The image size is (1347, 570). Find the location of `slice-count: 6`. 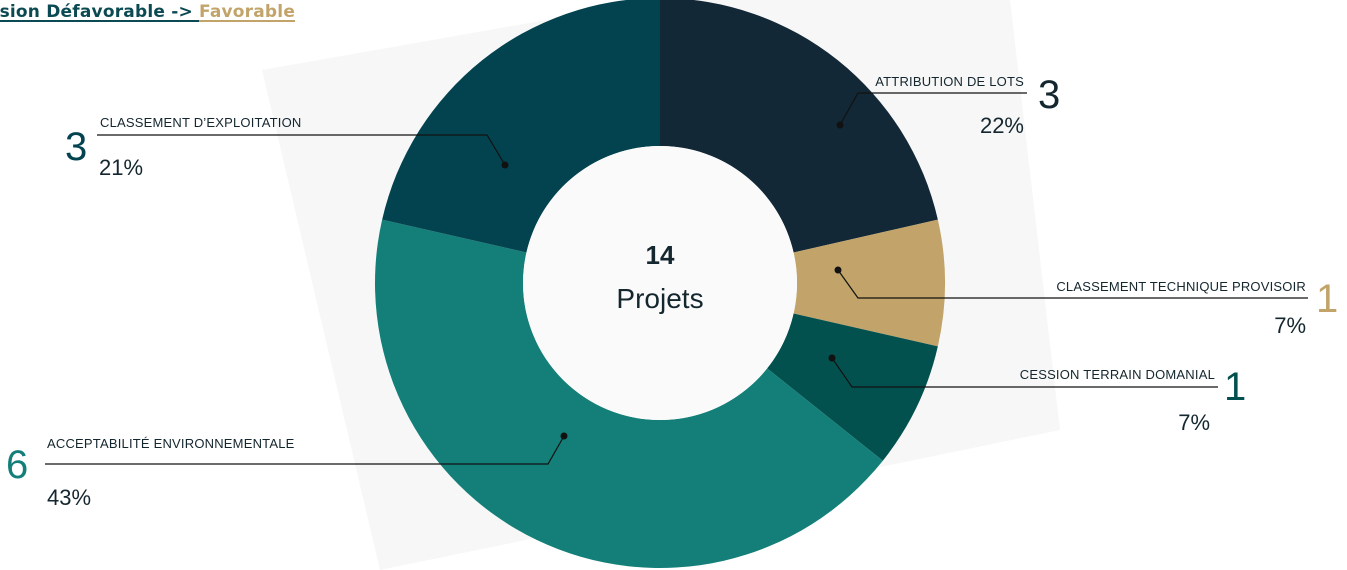

slice-count: 6 is located at coordinates (17, 465).